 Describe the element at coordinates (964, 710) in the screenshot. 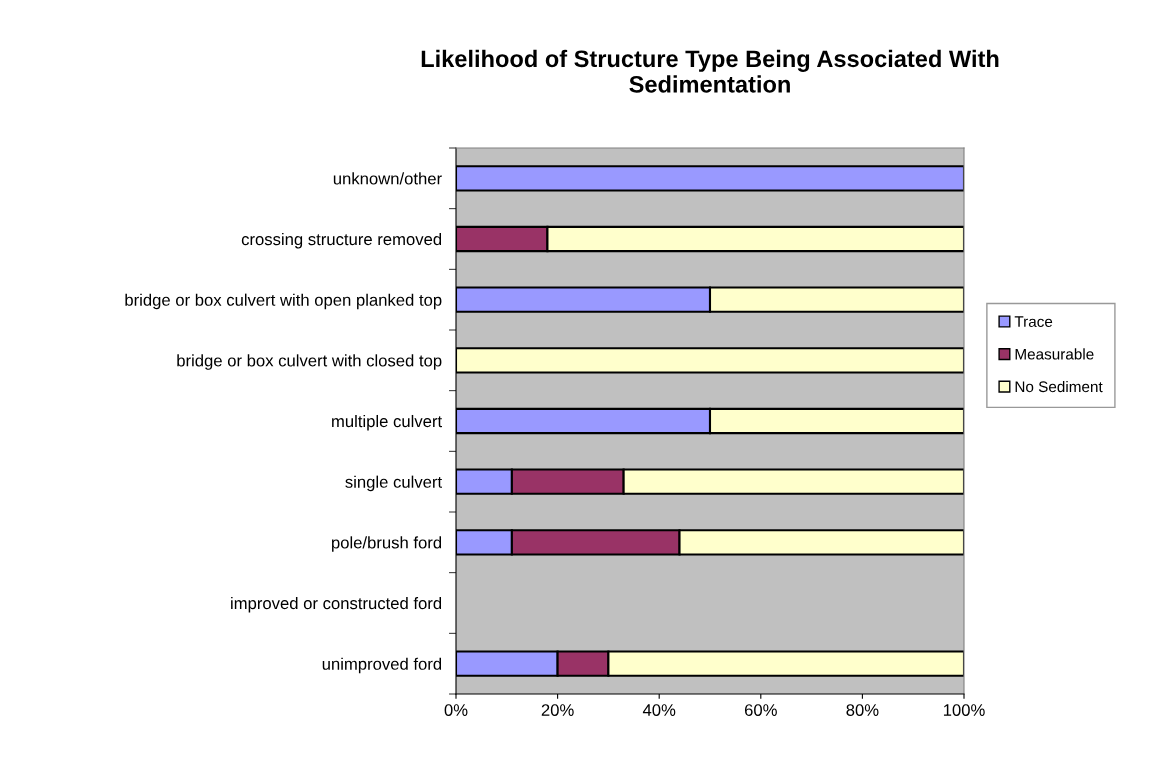

I see `x-tick-label: 100%` at that location.